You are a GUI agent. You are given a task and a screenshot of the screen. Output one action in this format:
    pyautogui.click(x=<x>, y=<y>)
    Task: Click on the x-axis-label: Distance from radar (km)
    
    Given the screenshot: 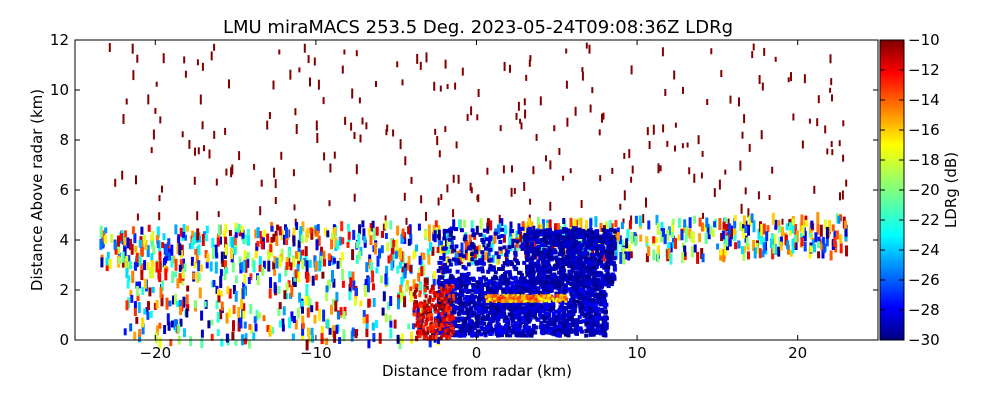 What is the action you would take?
    pyautogui.click(x=477, y=371)
    